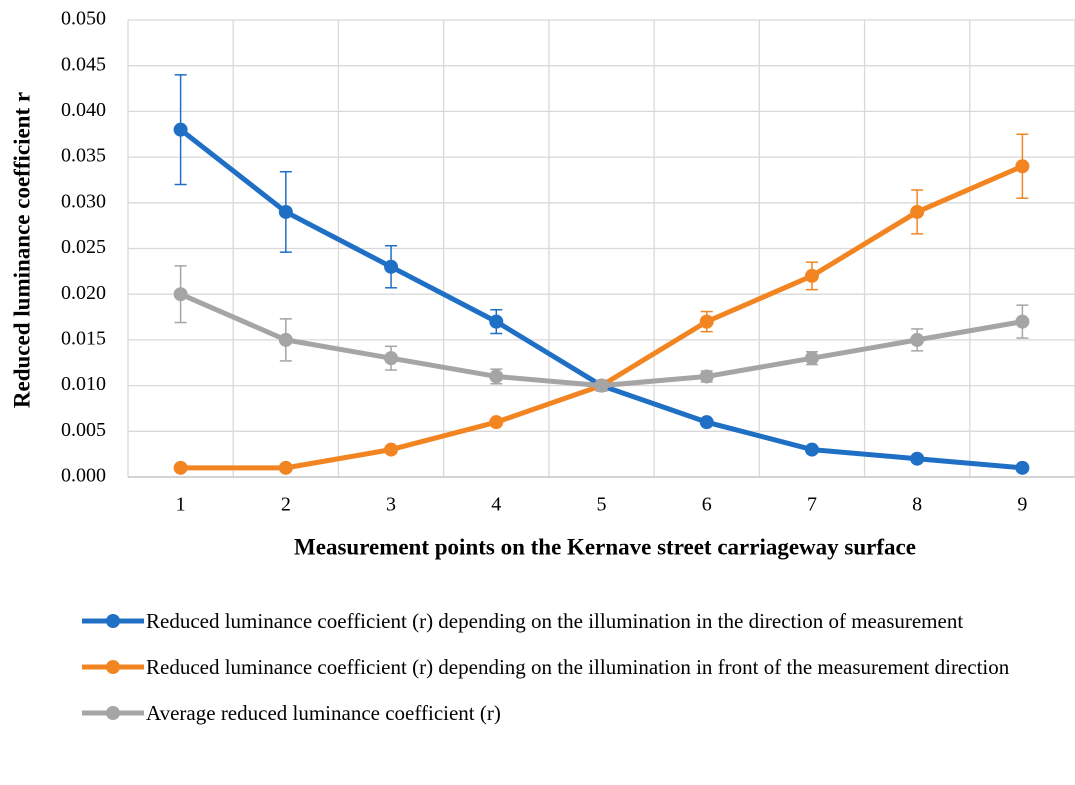  Describe the element at coordinates (83, 293) in the screenshot. I see `y-tick-label: 0.020` at that location.